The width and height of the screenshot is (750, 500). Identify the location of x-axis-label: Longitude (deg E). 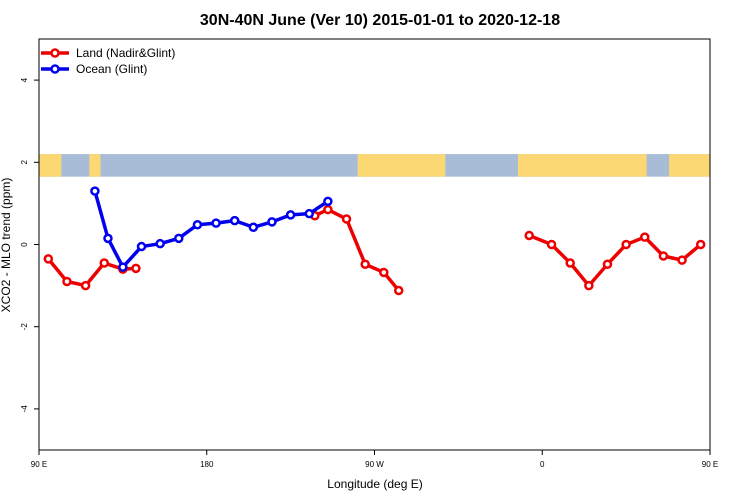
(374, 484).